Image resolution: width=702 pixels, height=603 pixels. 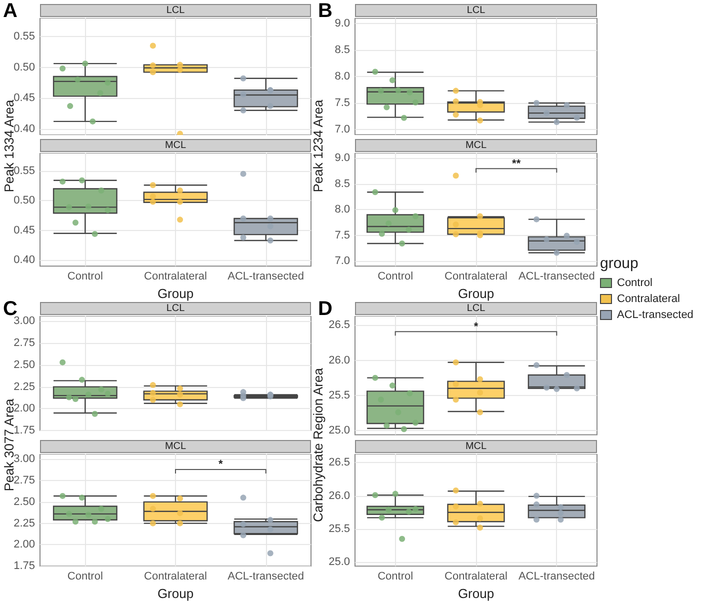 I want to click on legend-title: group, so click(x=620, y=263).